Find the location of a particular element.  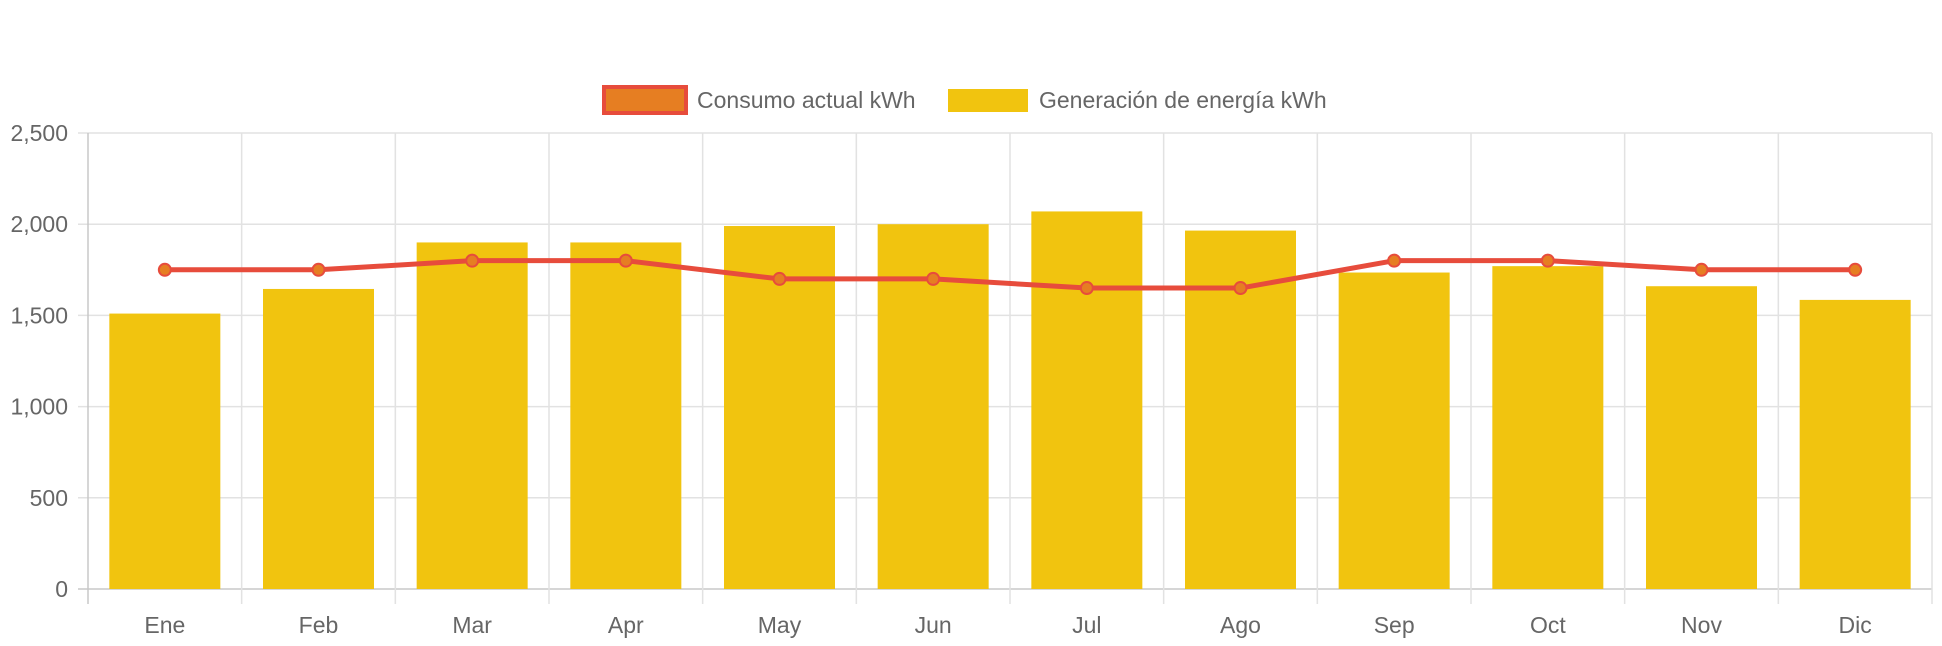

bar-generacion-jul is located at coordinates (1087, 400).